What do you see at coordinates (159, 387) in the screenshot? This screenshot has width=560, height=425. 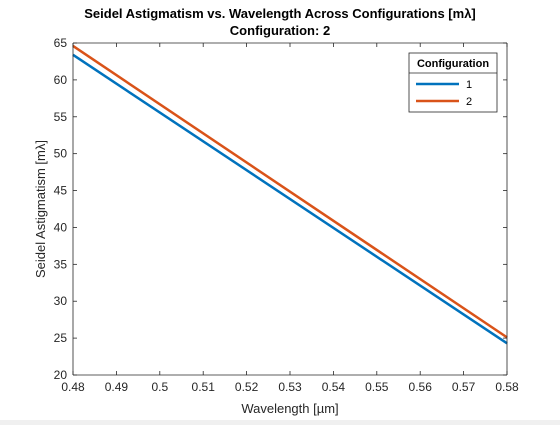 I see `x-tick-label: 0.5` at bounding box center [159, 387].